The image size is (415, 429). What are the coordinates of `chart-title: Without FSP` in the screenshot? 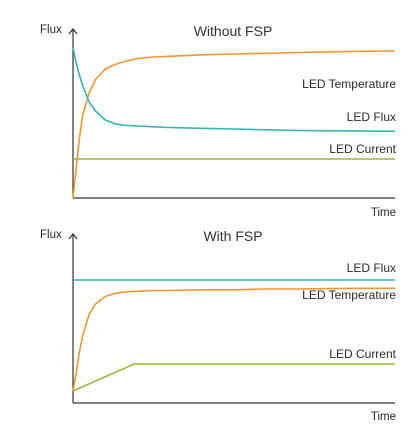 It's located at (233, 31).